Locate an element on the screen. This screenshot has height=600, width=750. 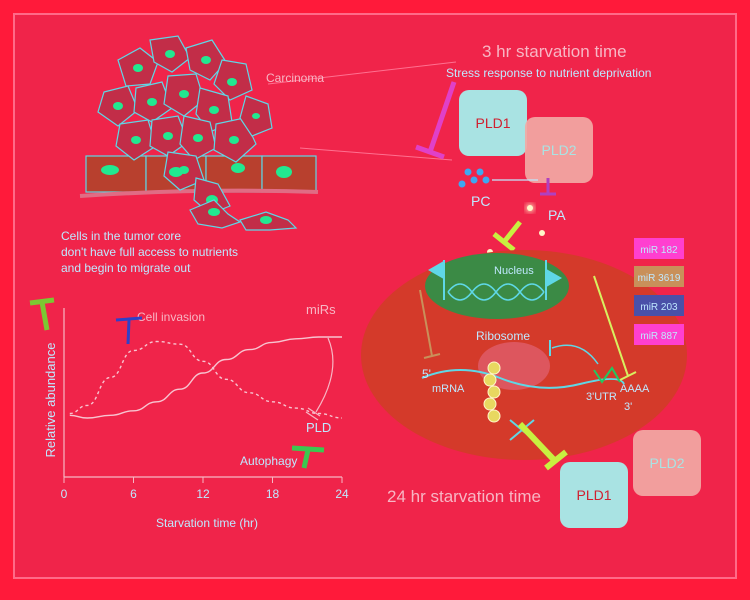
three-utr-label: 3'UTR is located at coordinates (601, 397).